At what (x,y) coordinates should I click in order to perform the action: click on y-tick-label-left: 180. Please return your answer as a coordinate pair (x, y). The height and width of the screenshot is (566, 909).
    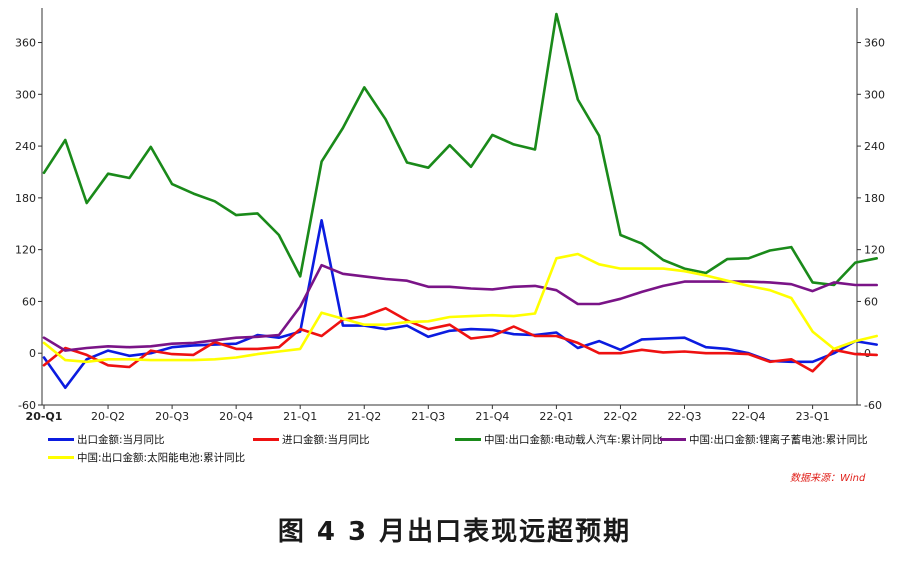
    Looking at the image, I should click on (25, 198).